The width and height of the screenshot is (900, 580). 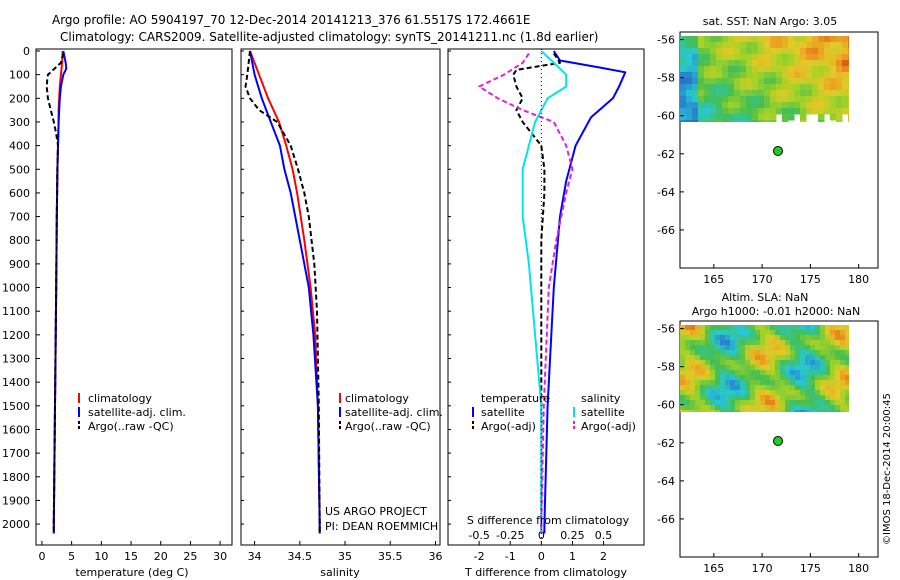 I want to click on map-x-tick-label: 175, so click(x=810, y=279).